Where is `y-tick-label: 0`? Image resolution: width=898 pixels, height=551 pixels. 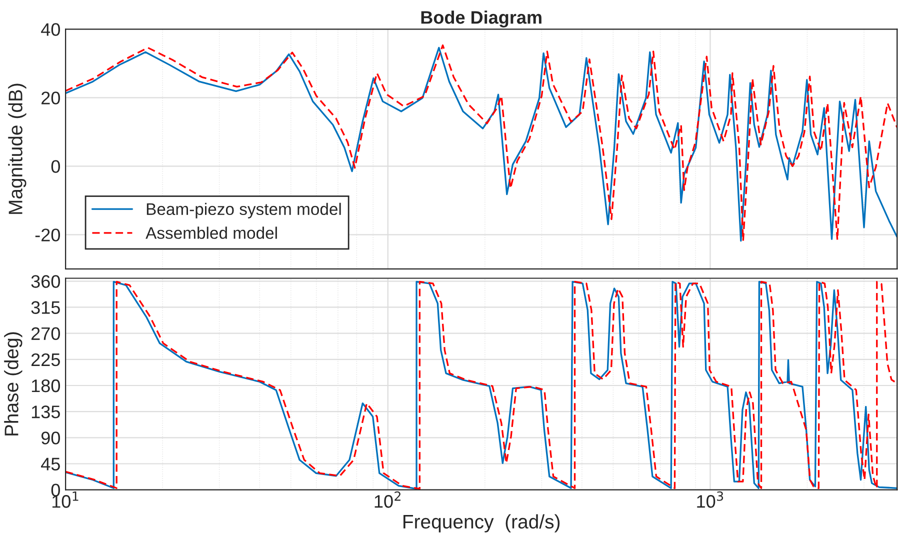
y-tick-label: 0 is located at coordinates (55, 166).